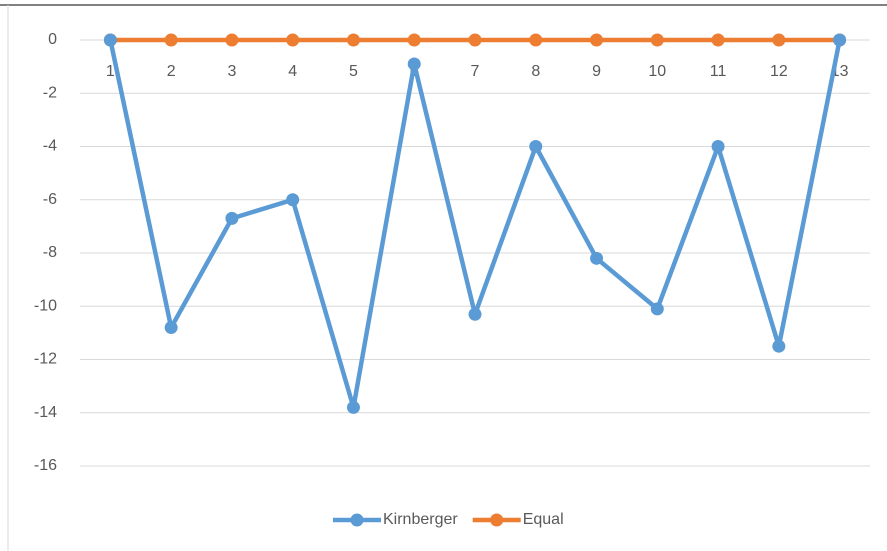 Image resolution: width=887 pixels, height=551 pixels. What do you see at coordinates (475, 71) in the screenshot?
I see `x-tick-label: 7` at bounding box center [475, 71].